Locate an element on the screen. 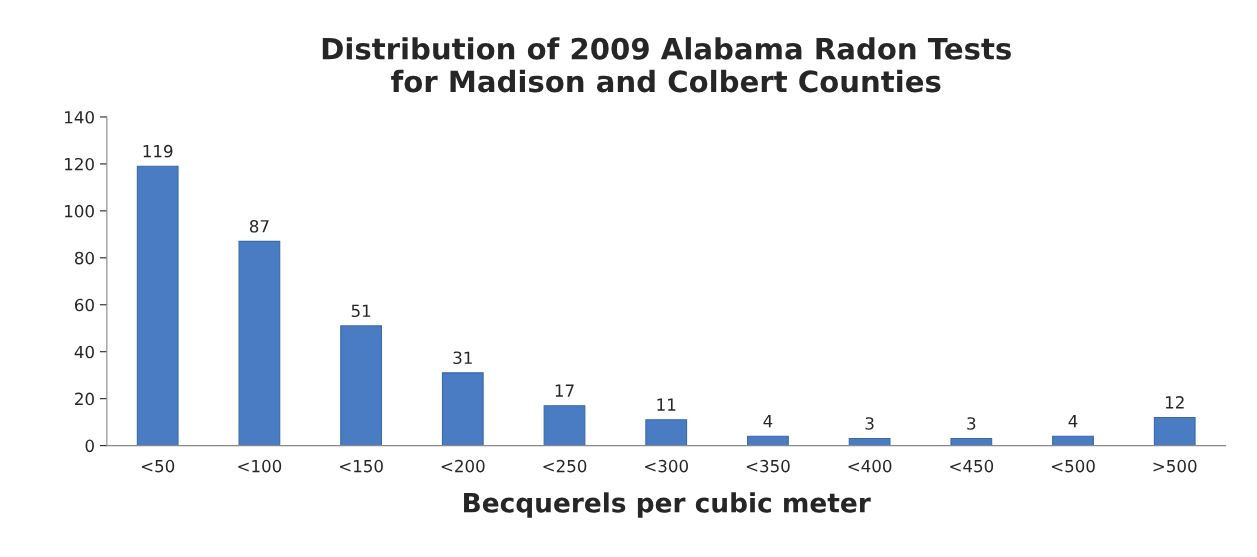 This screenshot has width=1257, height=557. x-tick-label: <250 is located at coordinates (565, 466).